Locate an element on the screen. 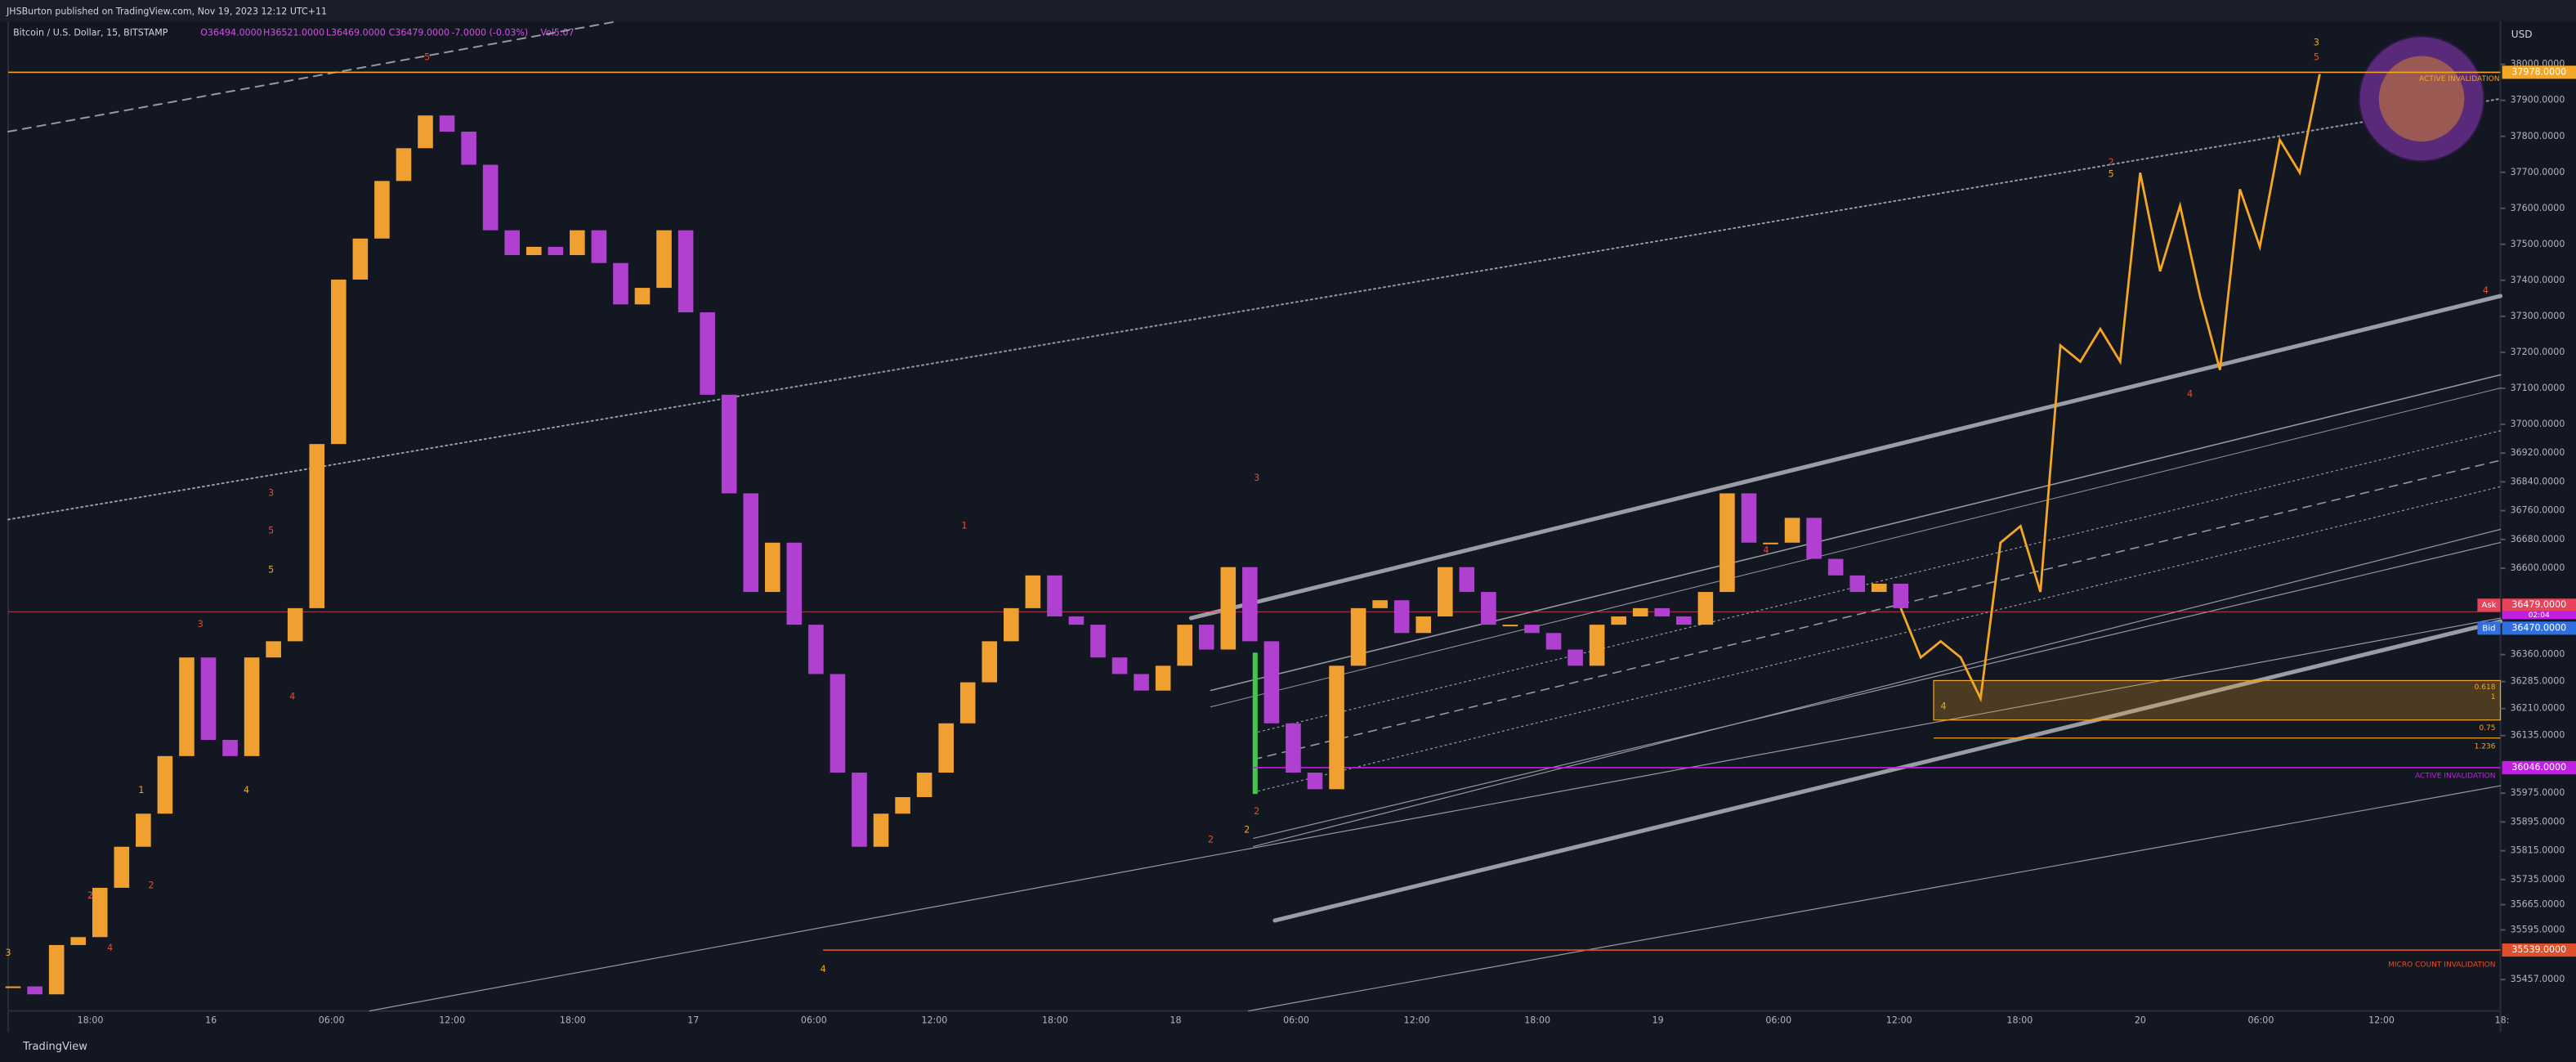 The width and height of the screenshot is (2576, 1062). fib-label: 0.75 is located at coordinates (2487, 728).